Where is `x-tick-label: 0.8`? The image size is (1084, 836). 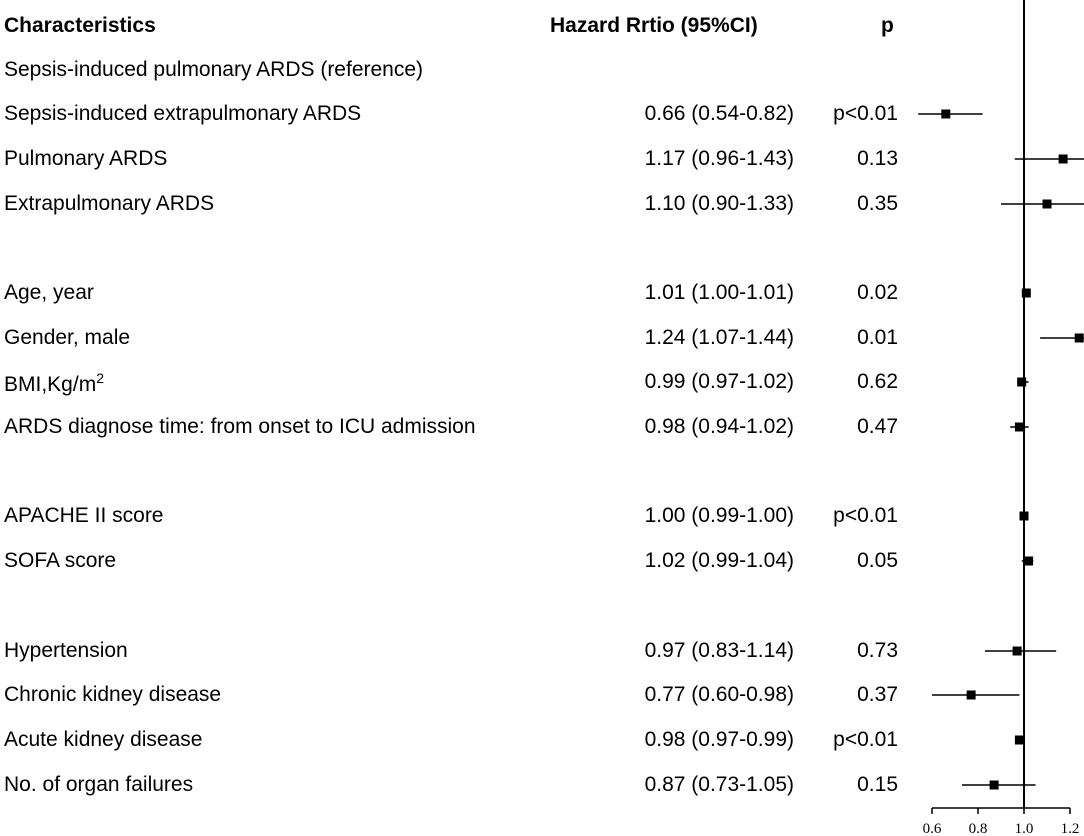 x-tick-label: 0.8 is located at coordinates (978, 828).